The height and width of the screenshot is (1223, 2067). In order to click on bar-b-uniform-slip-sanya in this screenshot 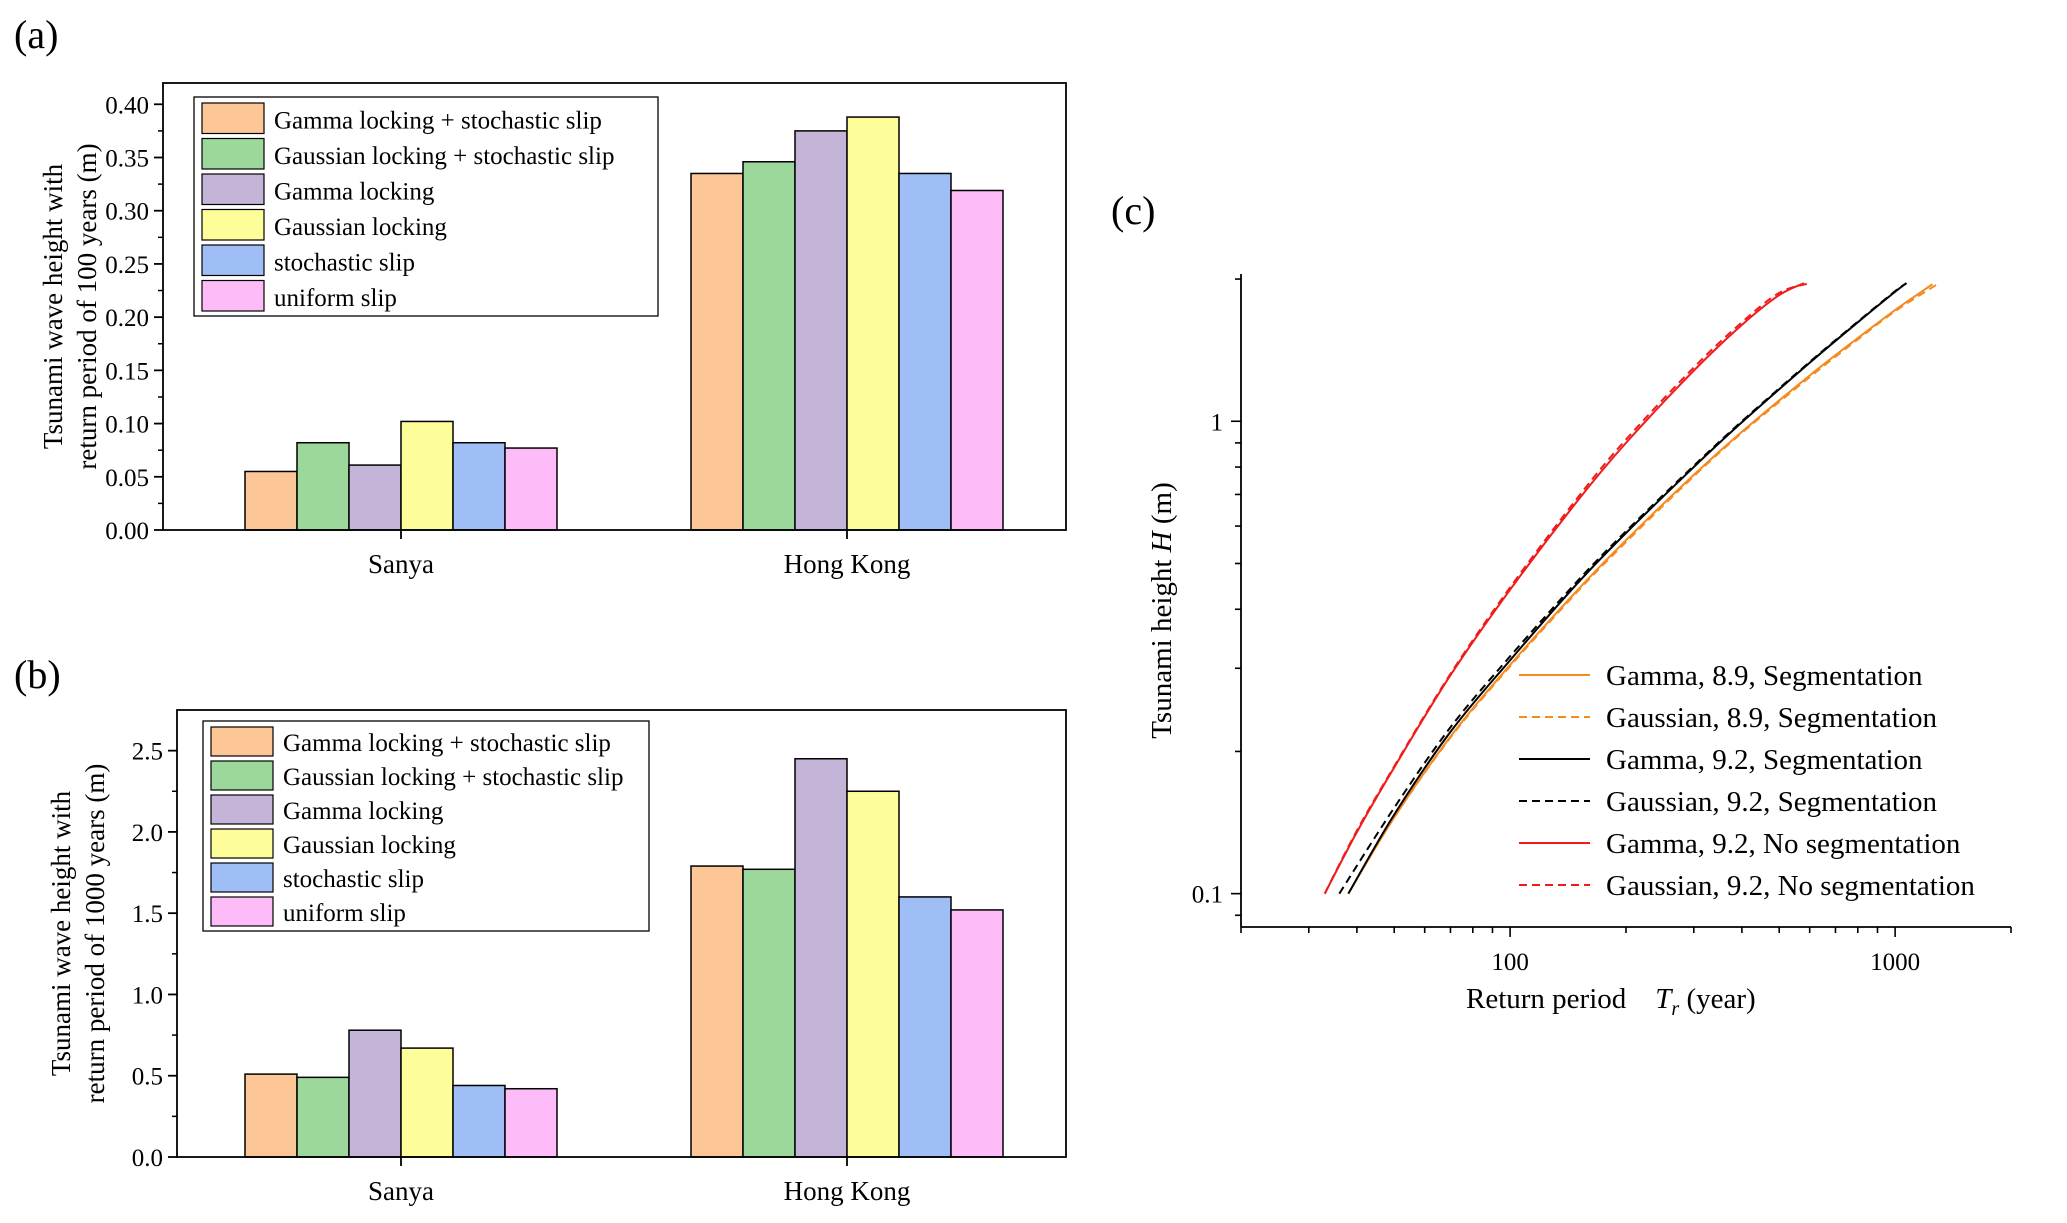, I will do `click(531, 1122)`.